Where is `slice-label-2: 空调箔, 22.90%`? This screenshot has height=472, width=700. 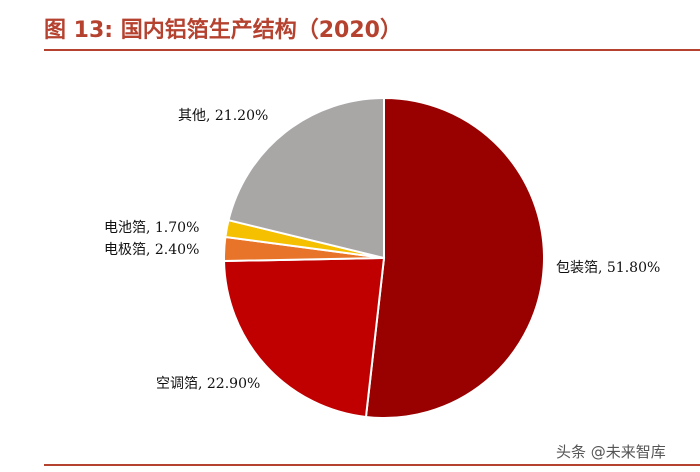
slice-label-2: 空调箔, 22.90% is located at coordinates (208, 384).